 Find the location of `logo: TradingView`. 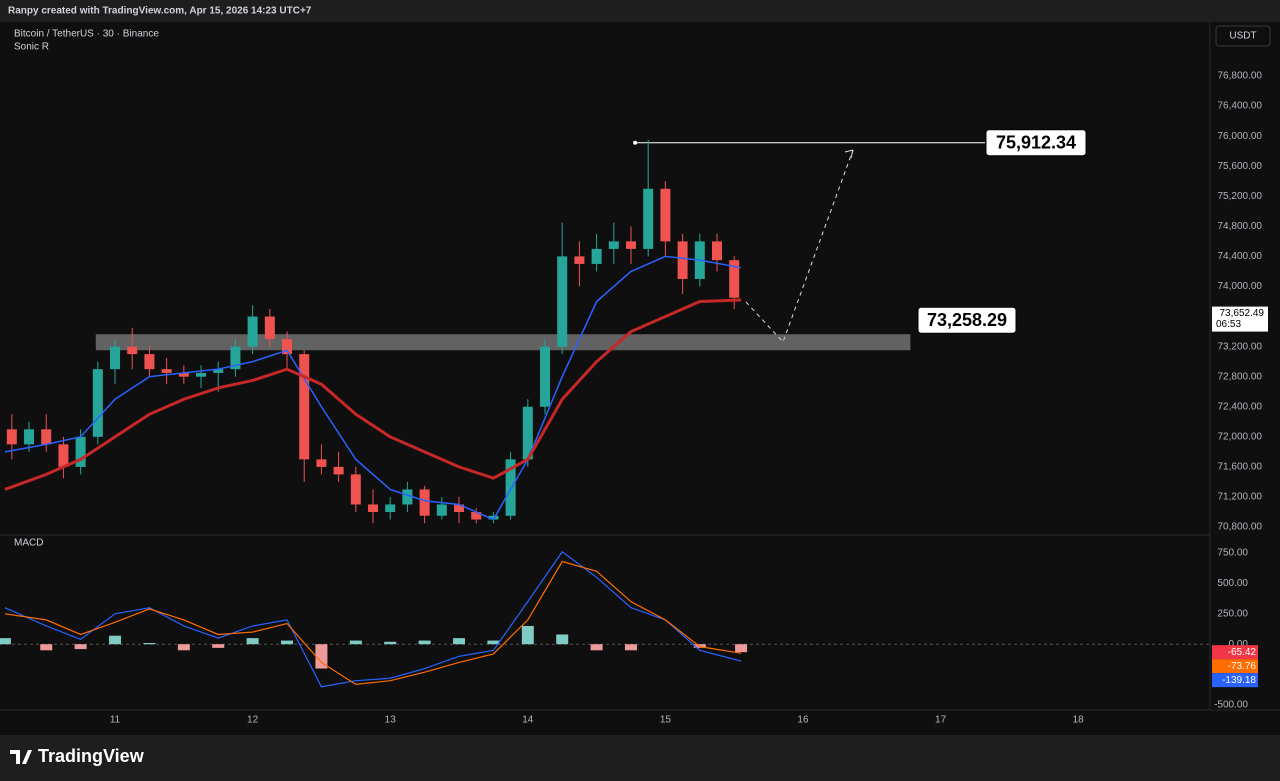

logo: TradingView is located at coordinates (77, 756).